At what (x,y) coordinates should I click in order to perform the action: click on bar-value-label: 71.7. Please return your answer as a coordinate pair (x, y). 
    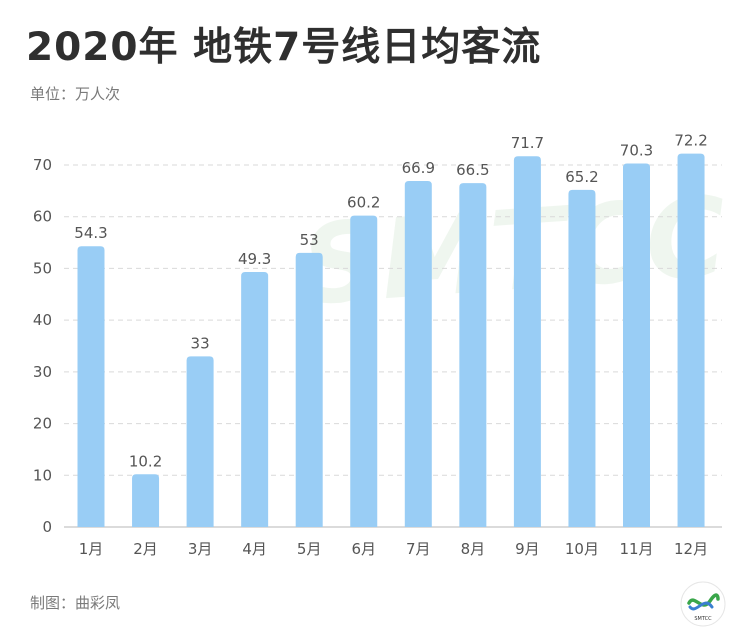
    Looking at the image, I should click on (527, 143).